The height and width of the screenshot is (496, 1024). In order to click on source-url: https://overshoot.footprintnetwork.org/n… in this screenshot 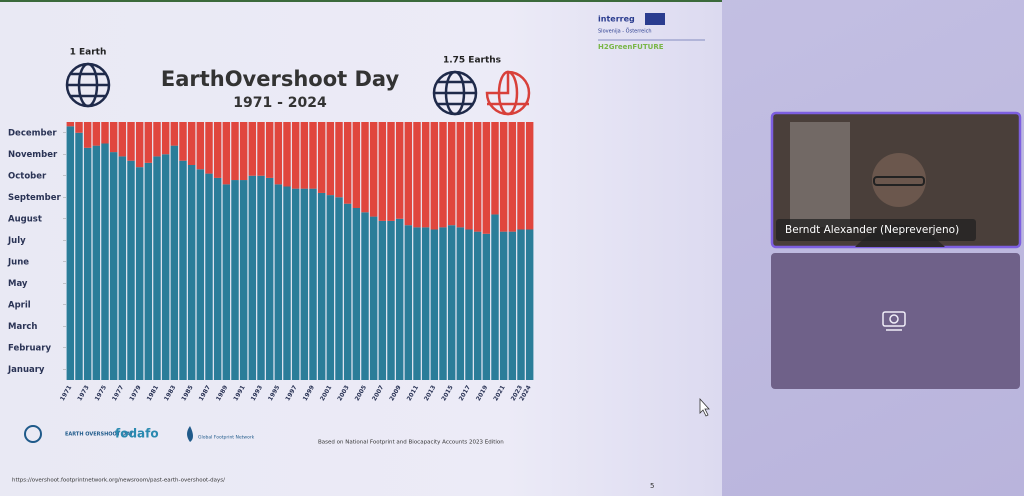, I will do `click(118, 481)`.